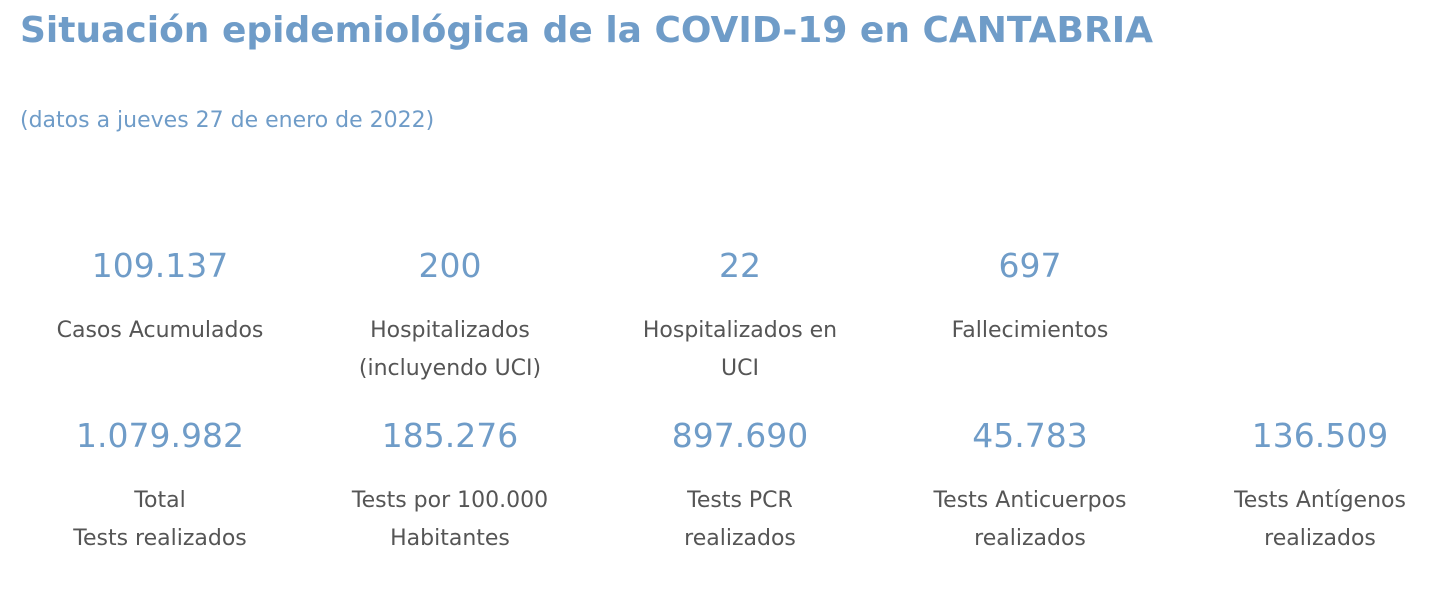  What do you see at coordinates (450, 265) in the screenshot?
I see `stat-value: 200` at bounding box center [450, 265].